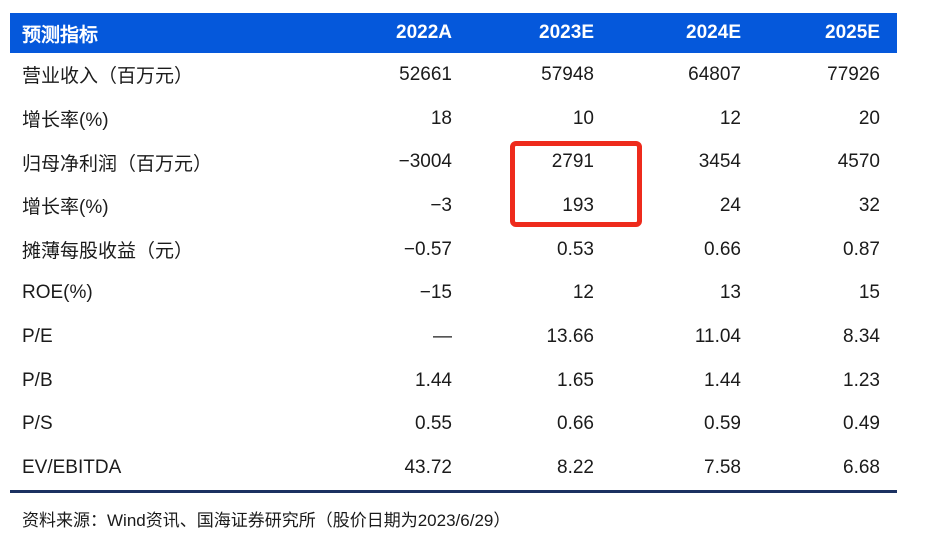 The image size is (931, 540). I want to click on cell-value: 18, so click(441, 118).